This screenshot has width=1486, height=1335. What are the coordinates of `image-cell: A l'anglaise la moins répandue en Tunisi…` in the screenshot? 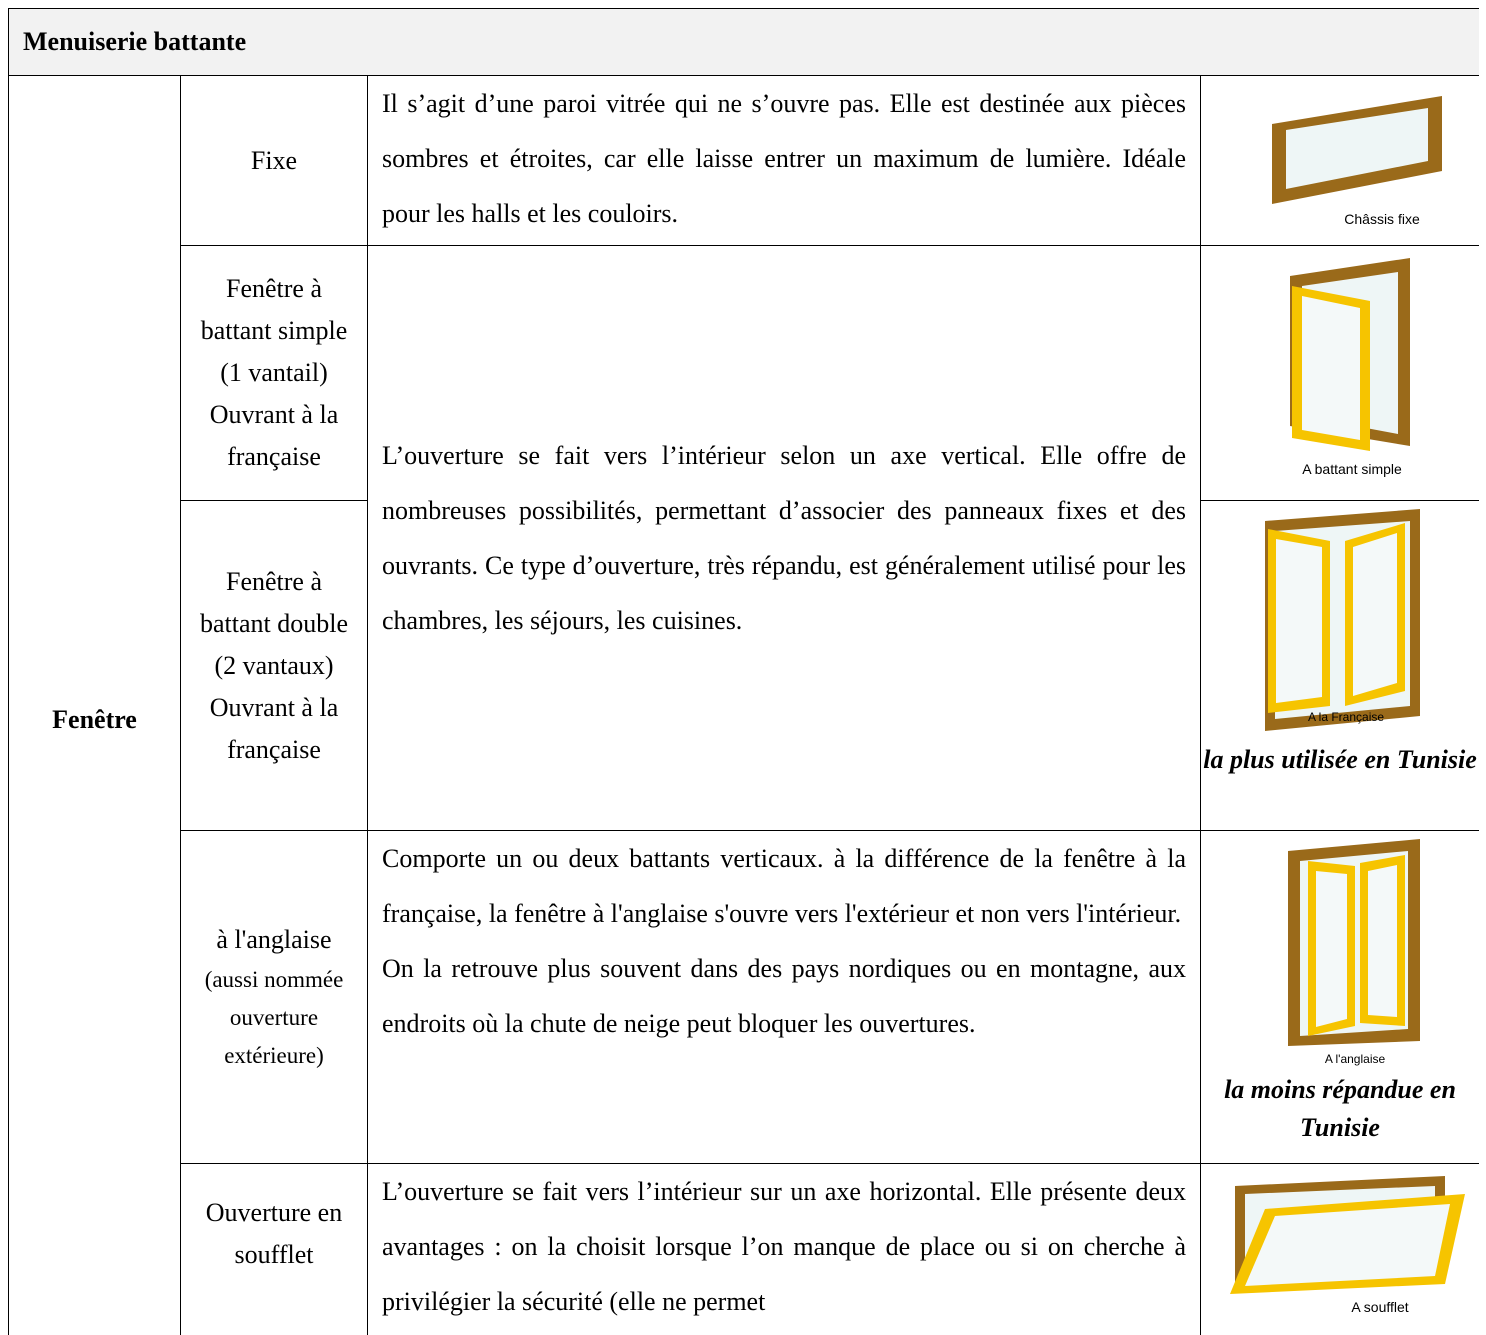 It's located at (1339, 997).